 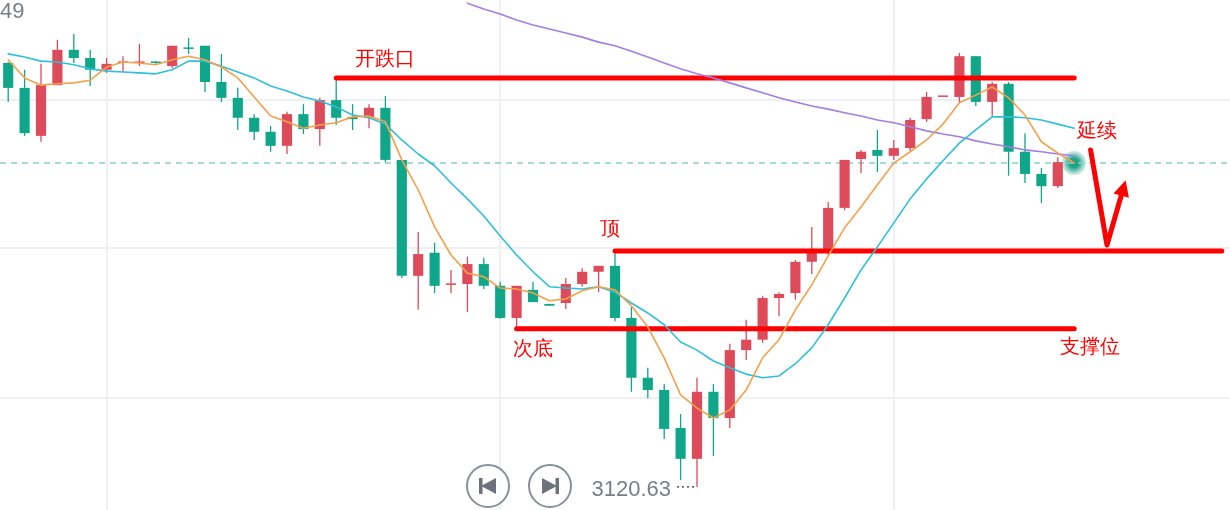 What do you see at coordinates (12, 12) in the screenshot?
I see `text: 49` at bounding box center [12, 12].